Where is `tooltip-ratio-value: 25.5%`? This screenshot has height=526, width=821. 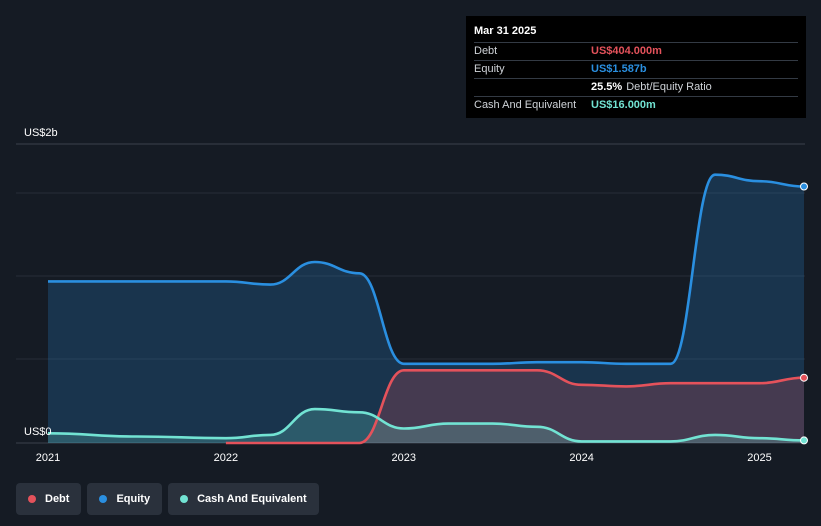
tooltip-ratio-value: 25.5% is located at coordinates (607, 87).